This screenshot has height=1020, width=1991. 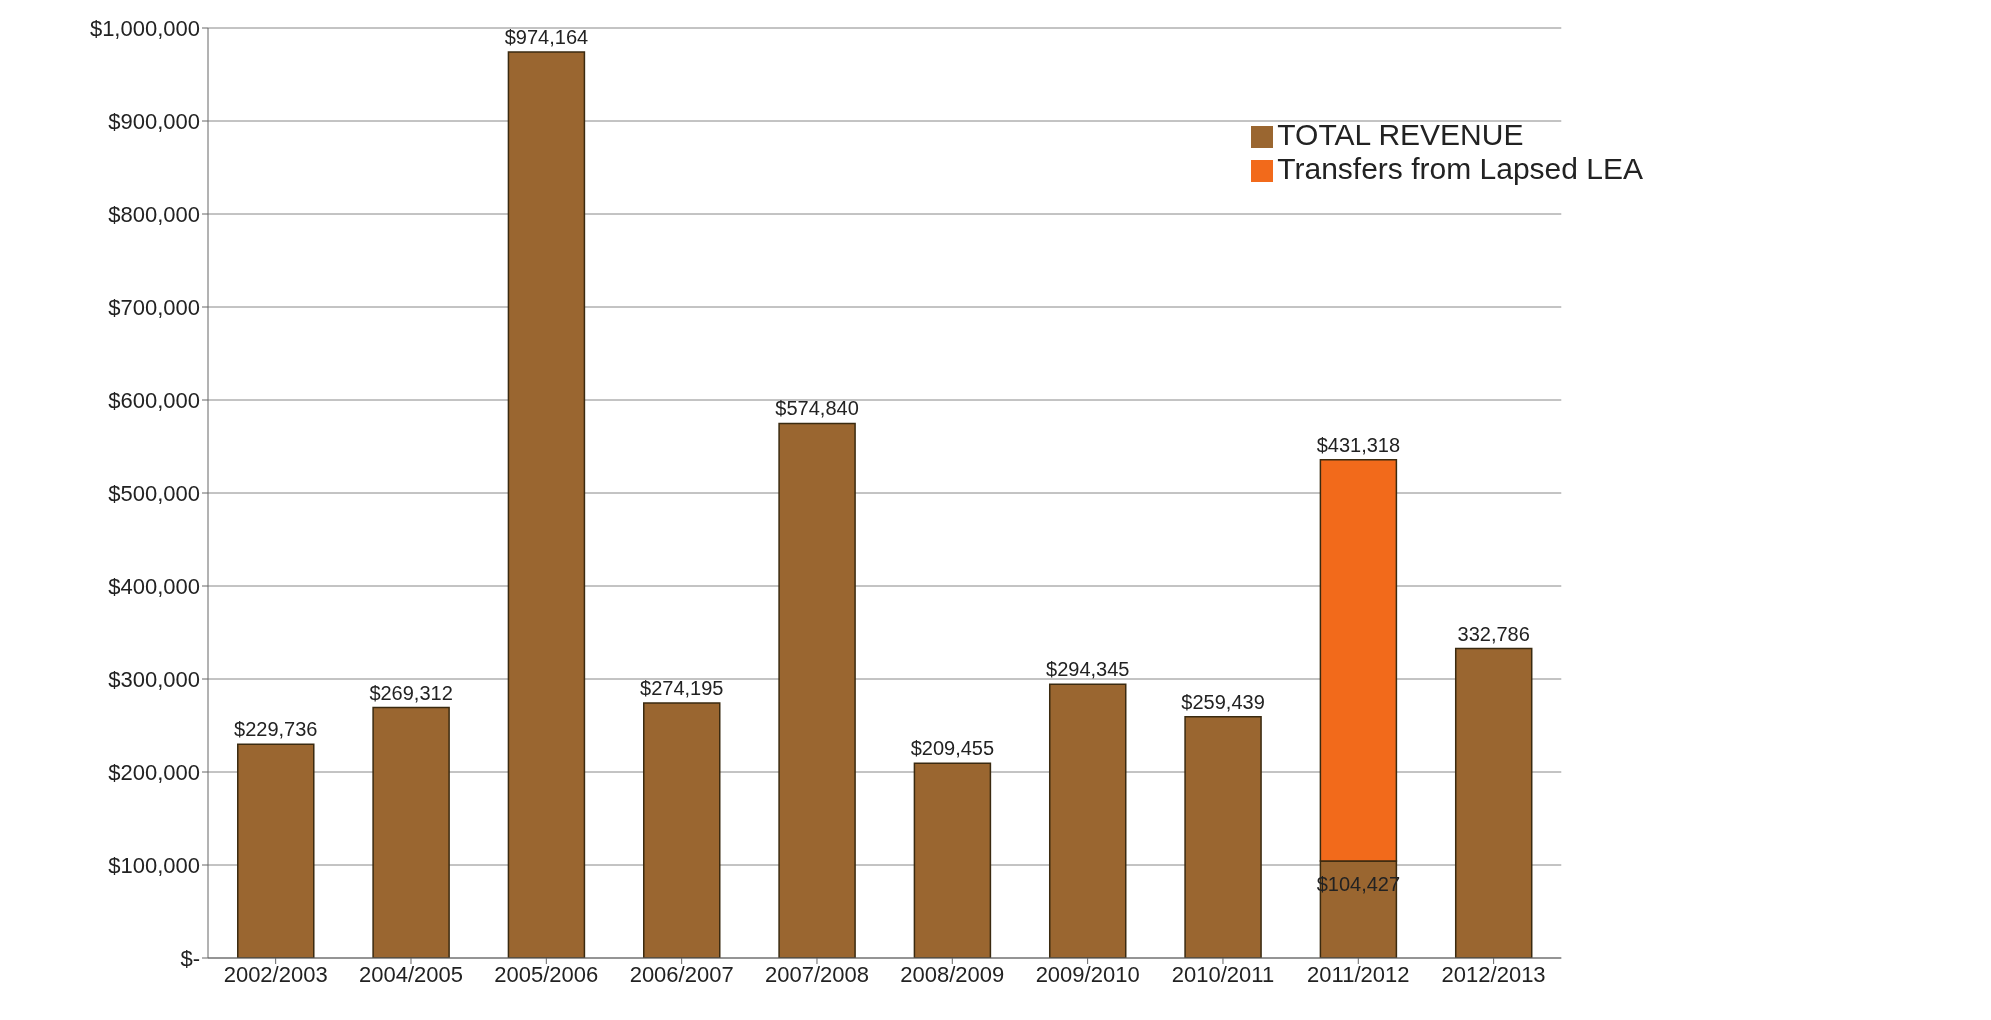 I want to click on data-label: $269,312, so click(x=411, y=692).